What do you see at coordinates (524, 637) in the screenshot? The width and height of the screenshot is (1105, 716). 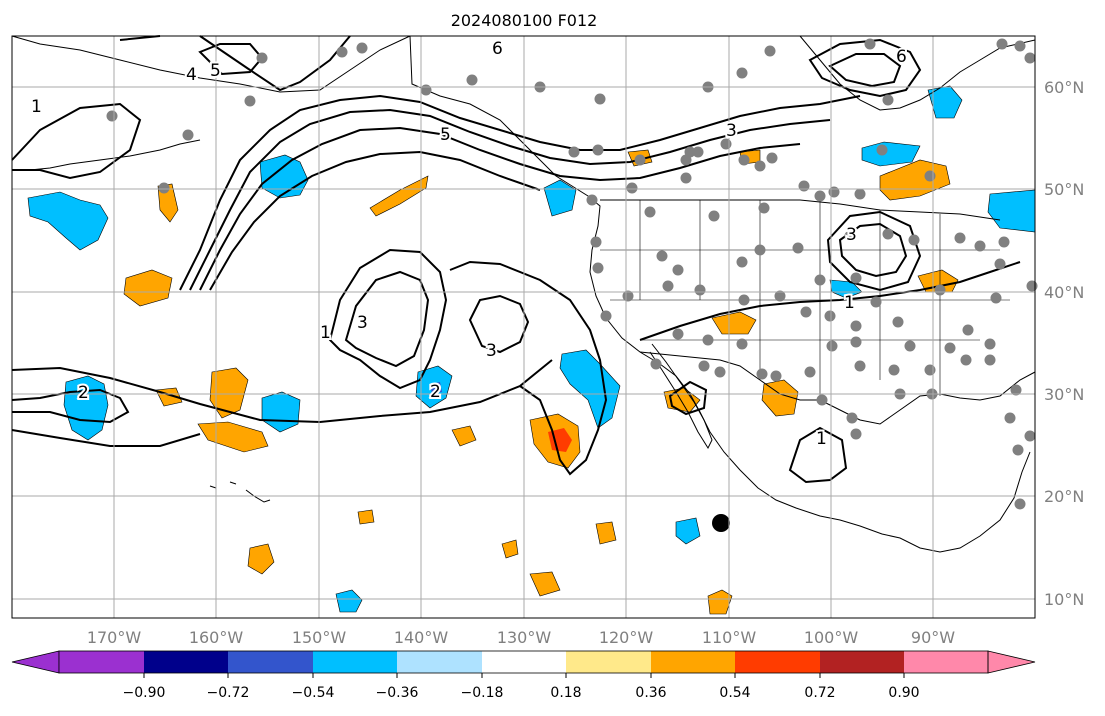 I see `lon-label: 130°W` at bounding box center [524, 637].